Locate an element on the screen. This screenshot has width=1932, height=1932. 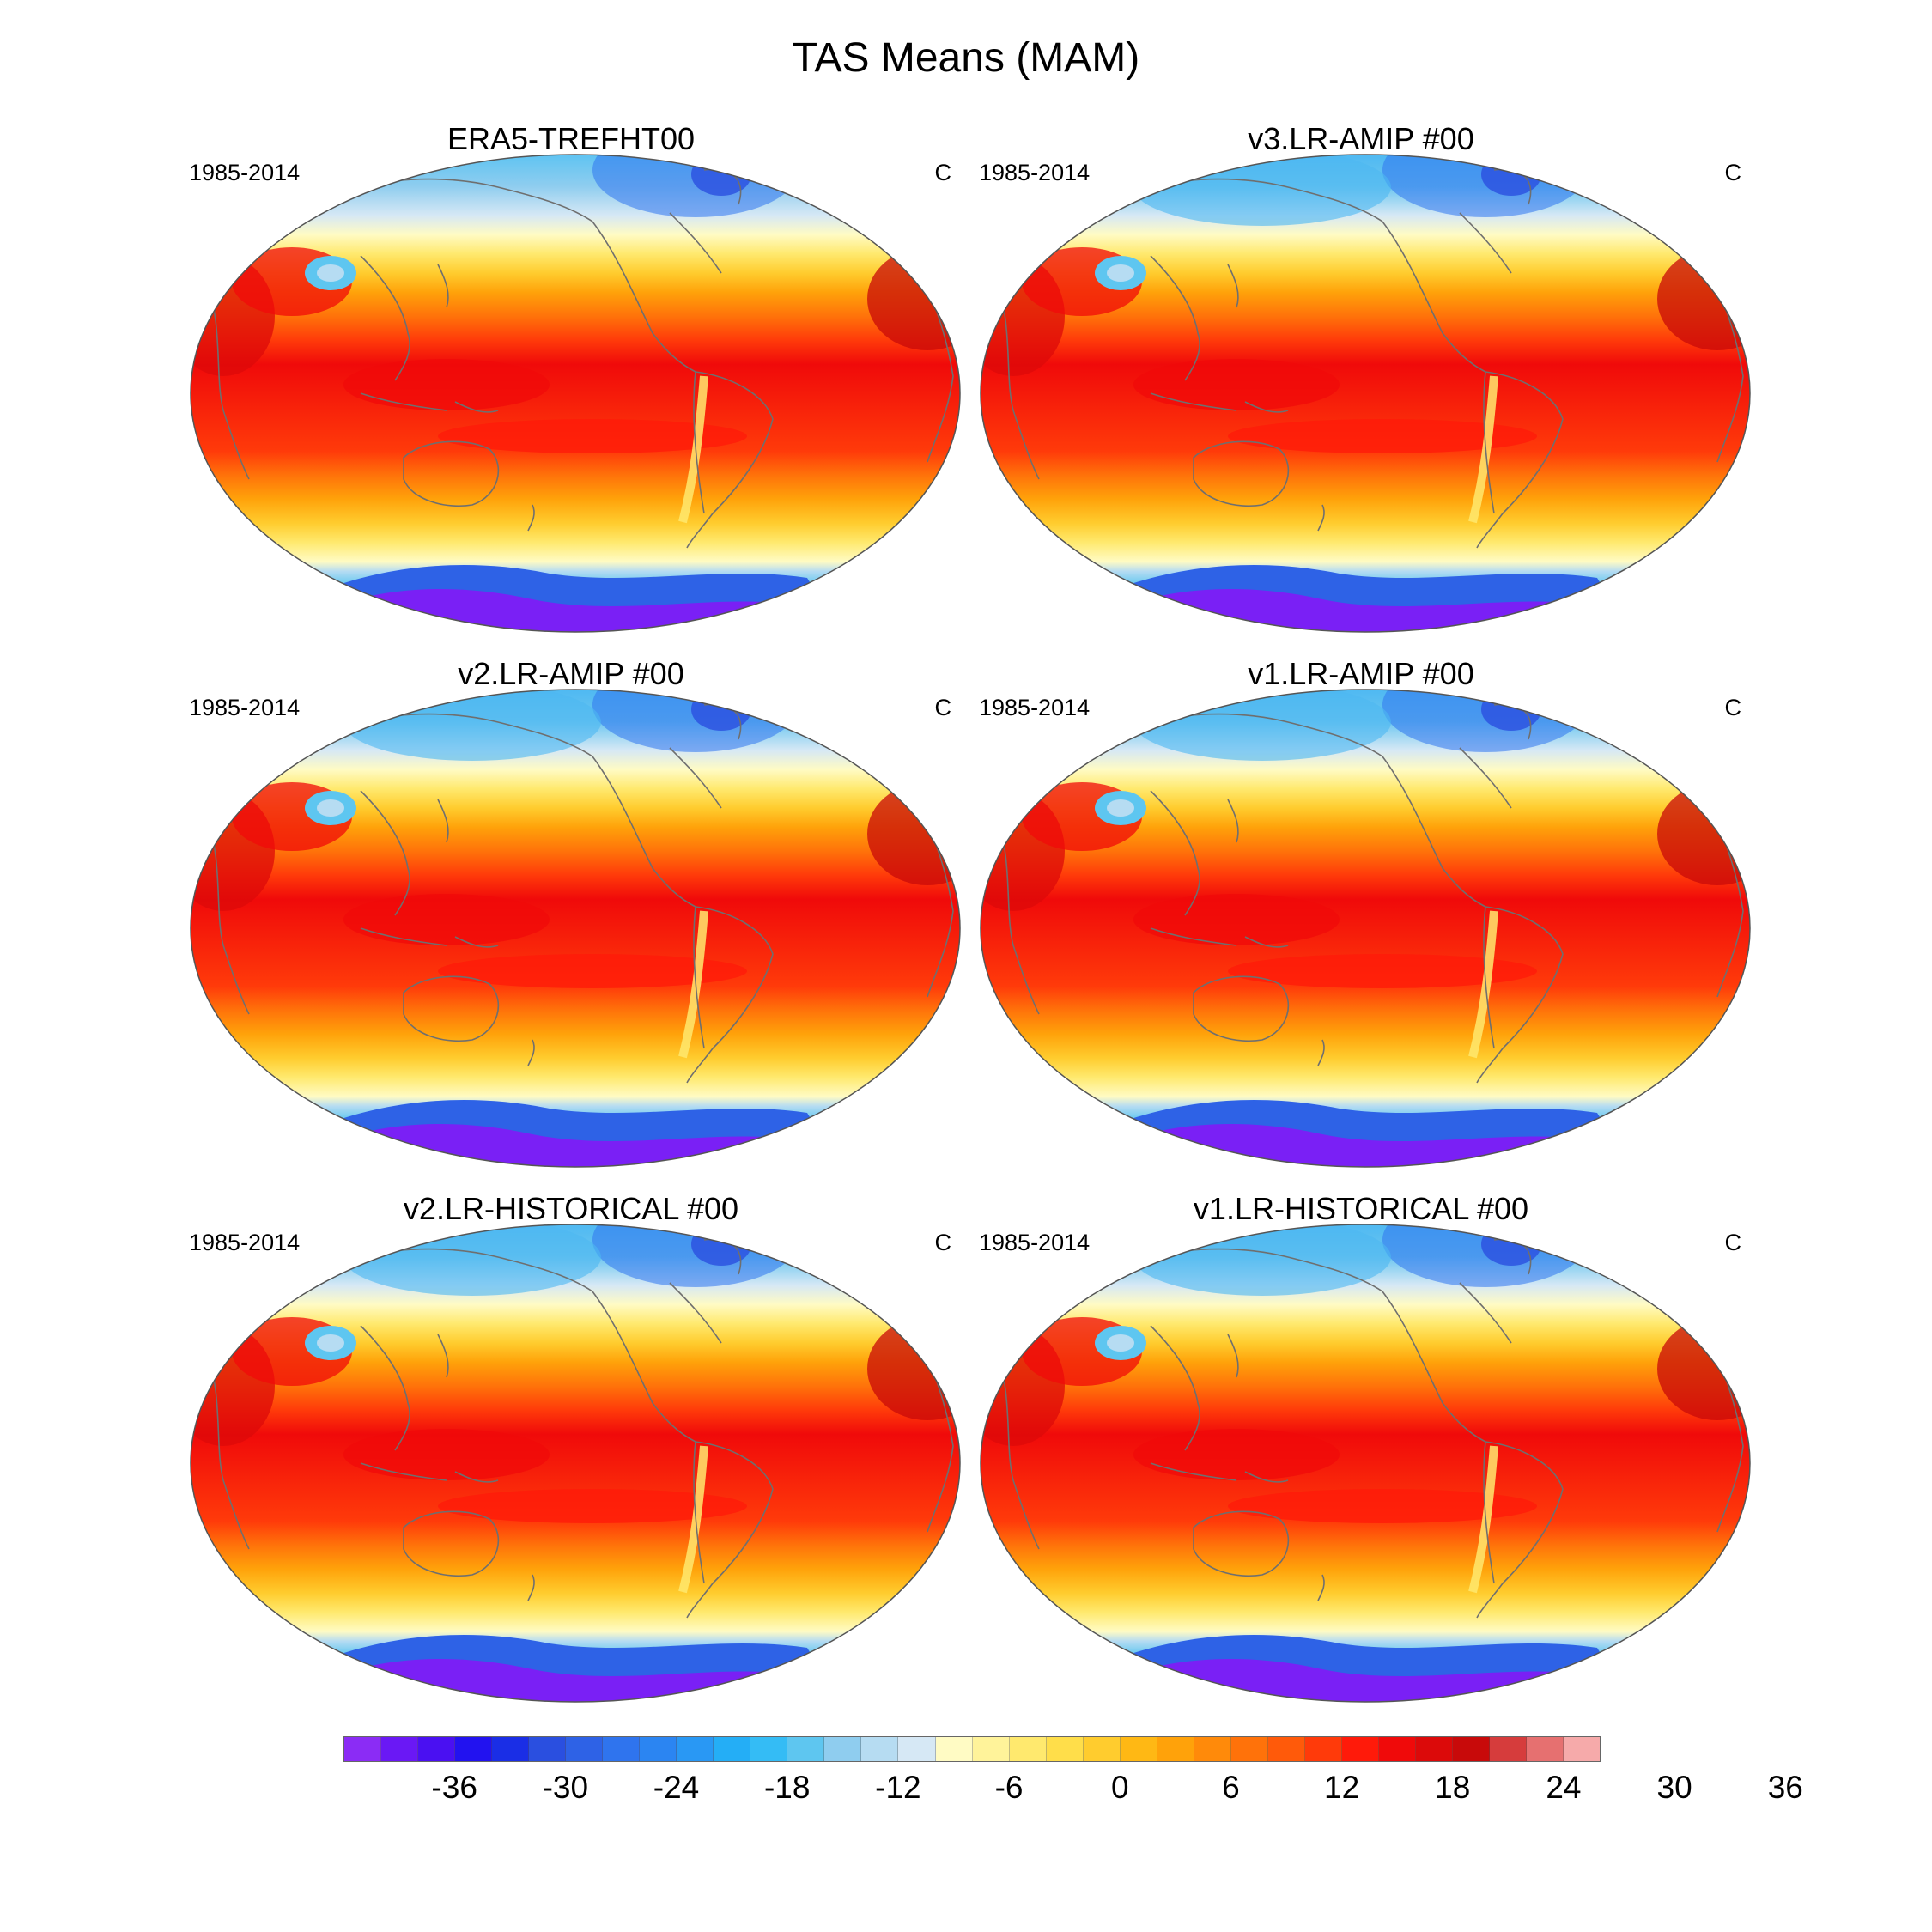
temperature-map is located at coordinates (1365, 1463).